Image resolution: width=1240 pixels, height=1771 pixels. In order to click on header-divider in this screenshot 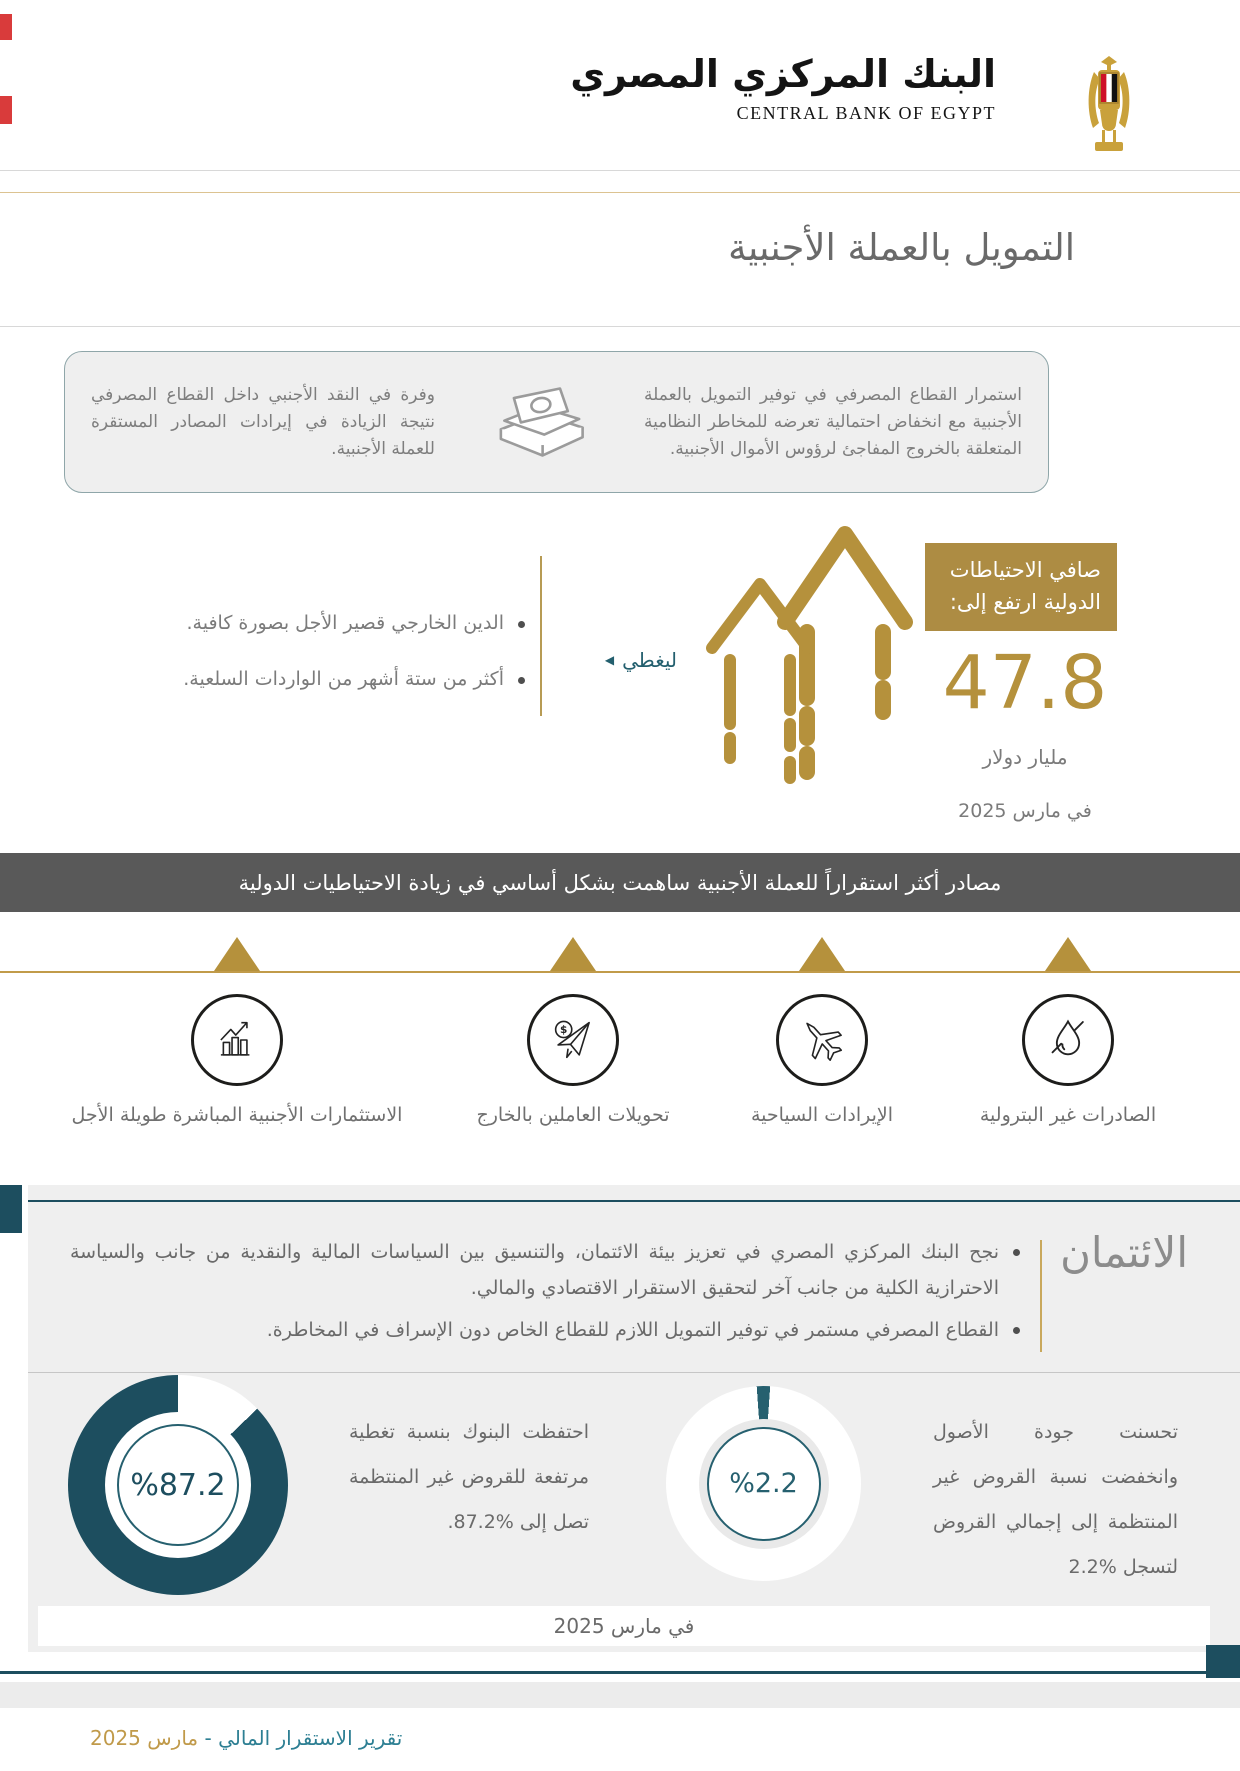, I will do `click(620, 170)`.